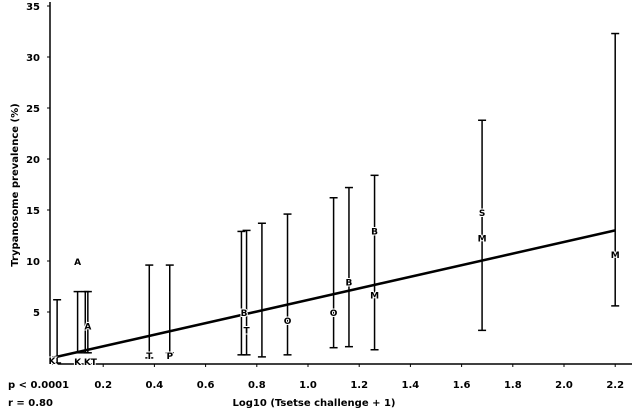 This screenshot has width=635, height=417. I want to click on x-tick-label: 1.2, so click(359, 385).